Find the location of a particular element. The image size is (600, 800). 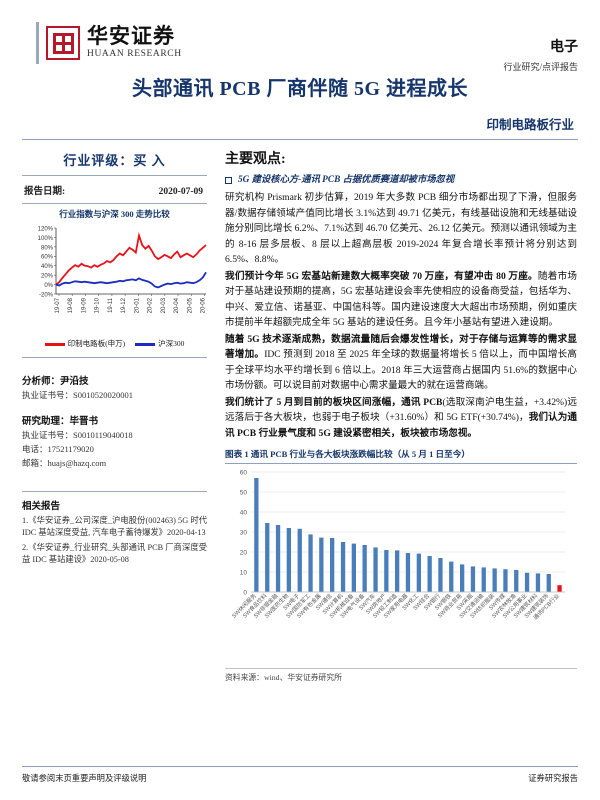

assistant-phone: 电话：17521179020 is located at coordinates (58, 449).